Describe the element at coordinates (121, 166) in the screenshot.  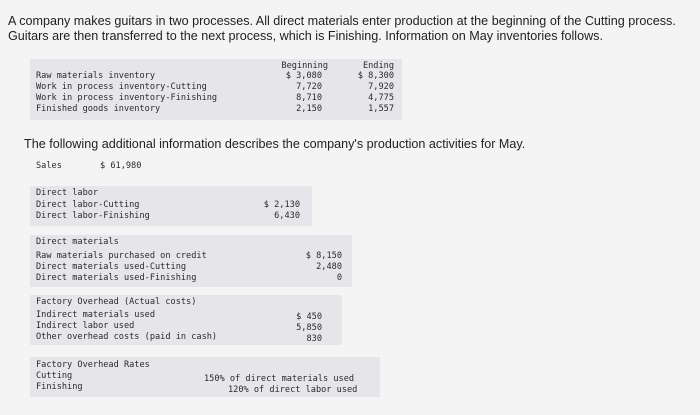
I see `sales-value: $ 61,980` at that location.